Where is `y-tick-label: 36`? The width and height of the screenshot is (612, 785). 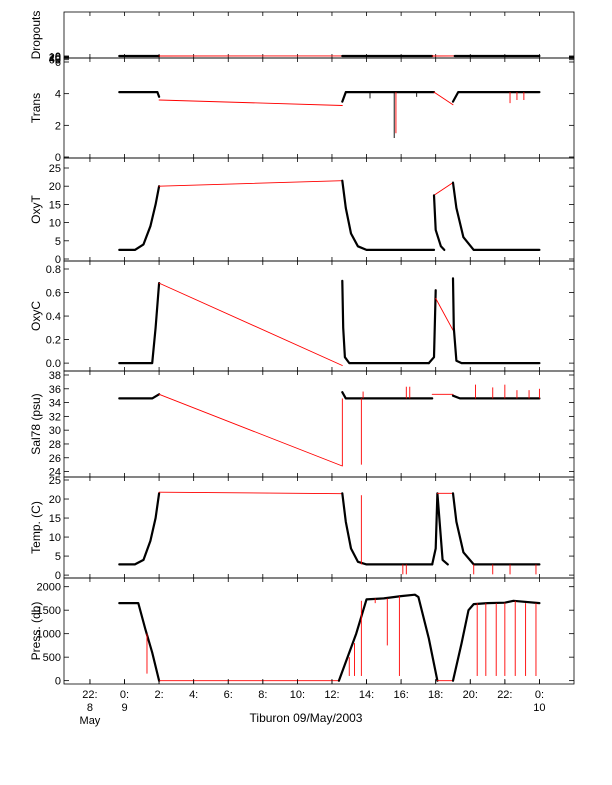 y-tick-label: 36 is located at coordinates (55, 390).